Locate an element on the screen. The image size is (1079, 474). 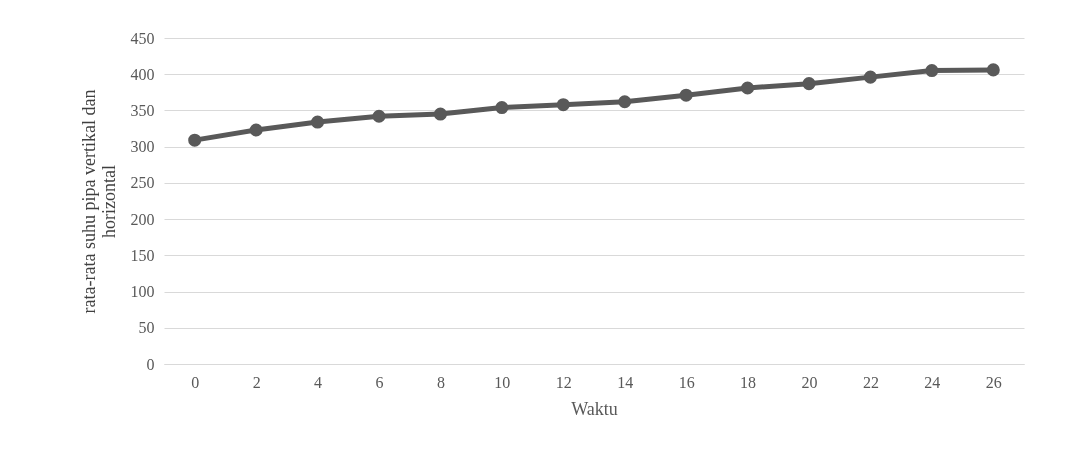
x-axis-title: Waktu is located at coordinates (594, 408).